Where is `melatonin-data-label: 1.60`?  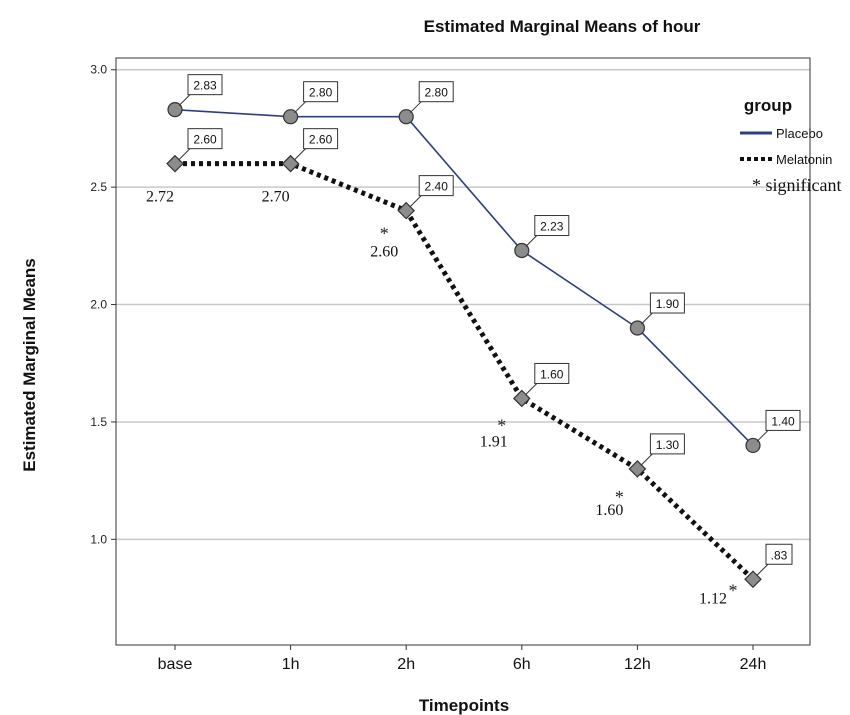
melatonin-data-label: 1.60 is located at coordinates (552, 374).